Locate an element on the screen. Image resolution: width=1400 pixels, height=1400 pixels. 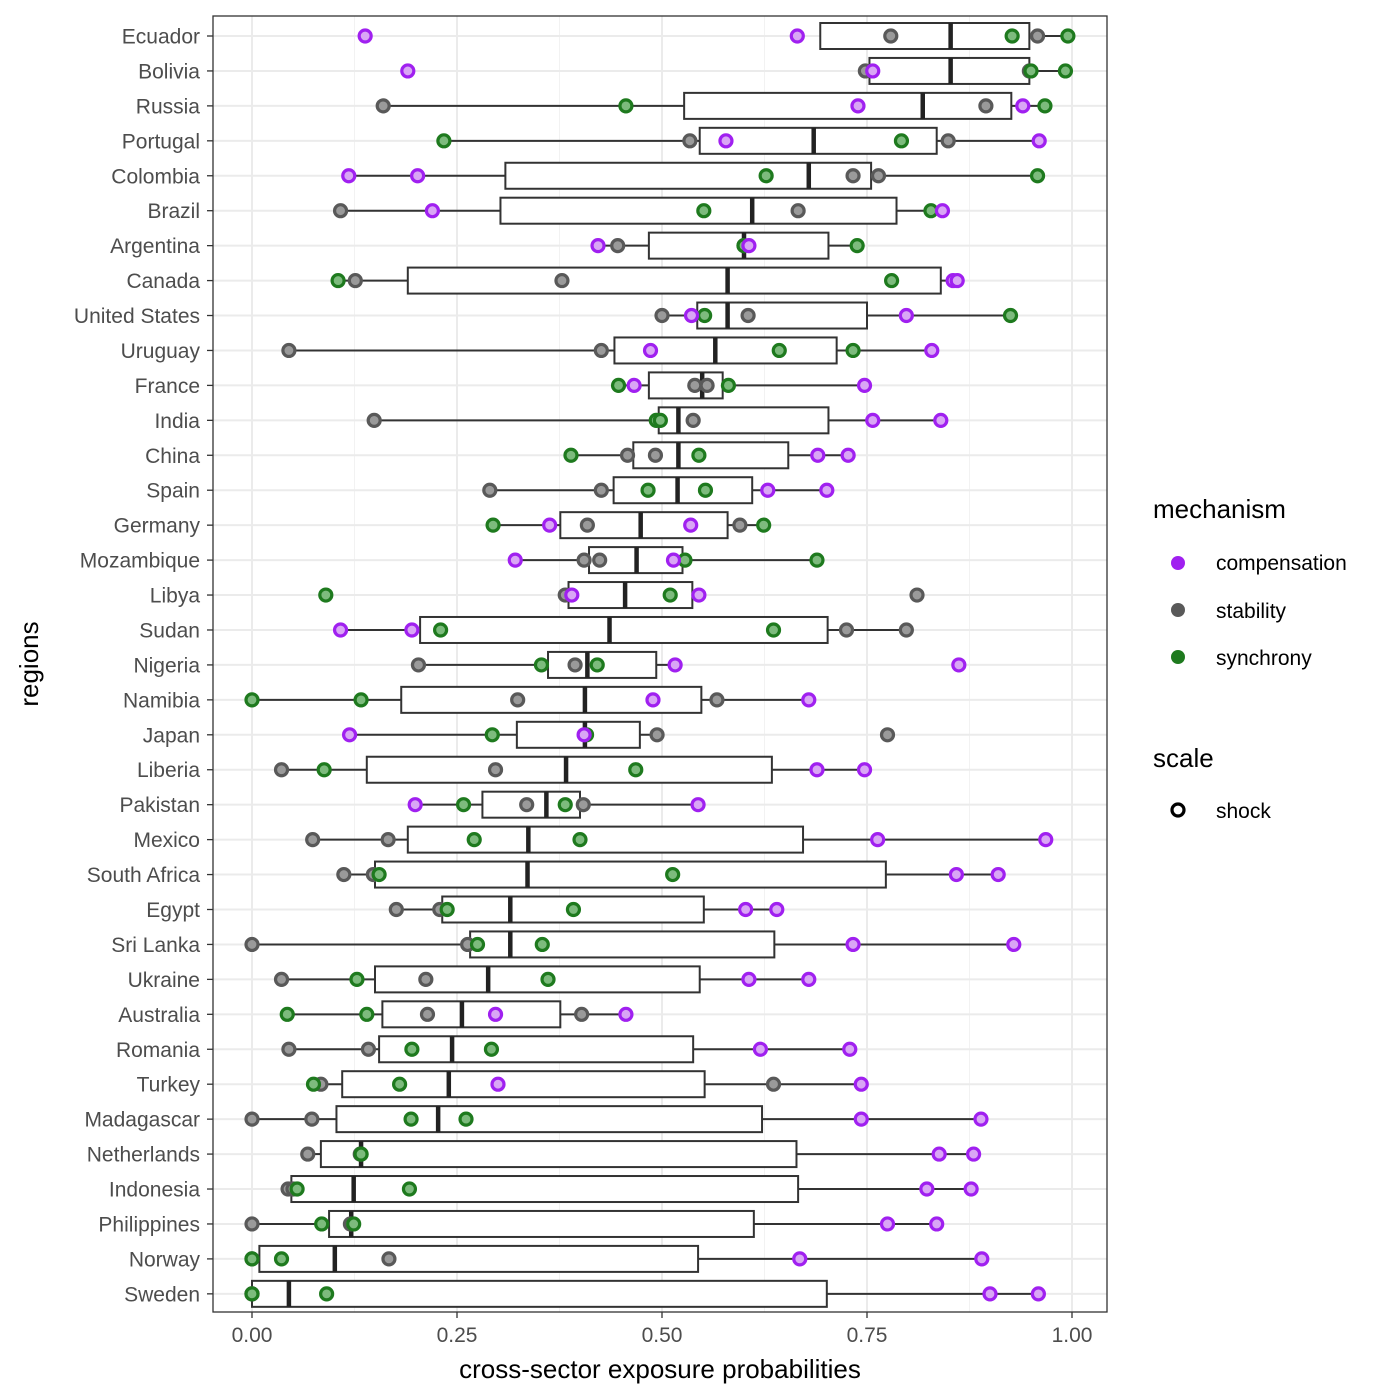
y-axis-title: regions is located at coordinates (29, 663).